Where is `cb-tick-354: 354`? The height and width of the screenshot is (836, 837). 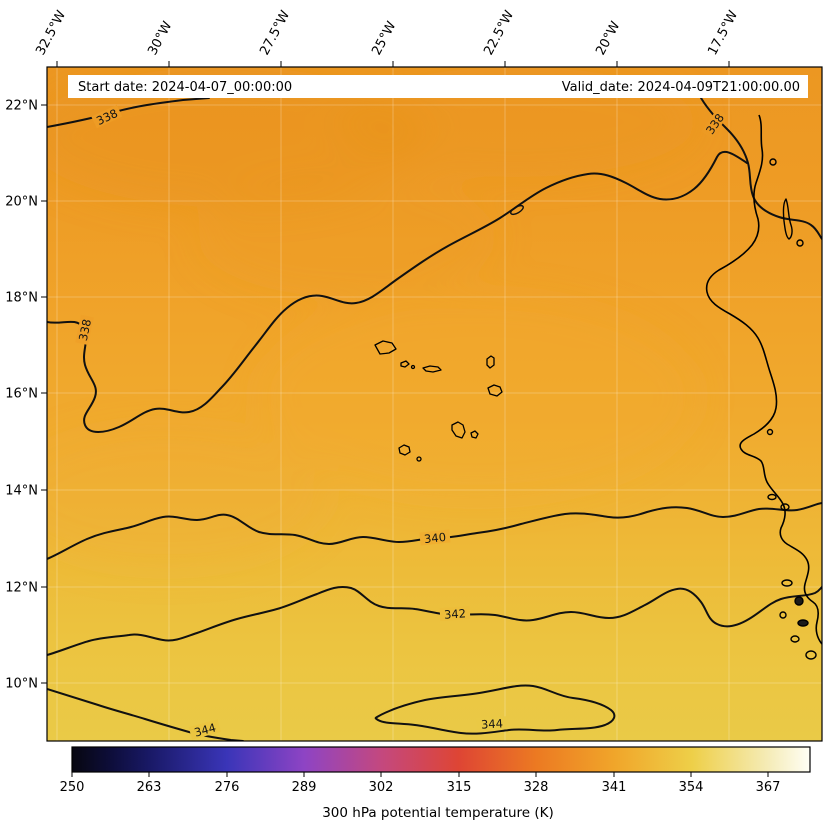
cb-tick-354: 354 is located at coordinates (691, 787).